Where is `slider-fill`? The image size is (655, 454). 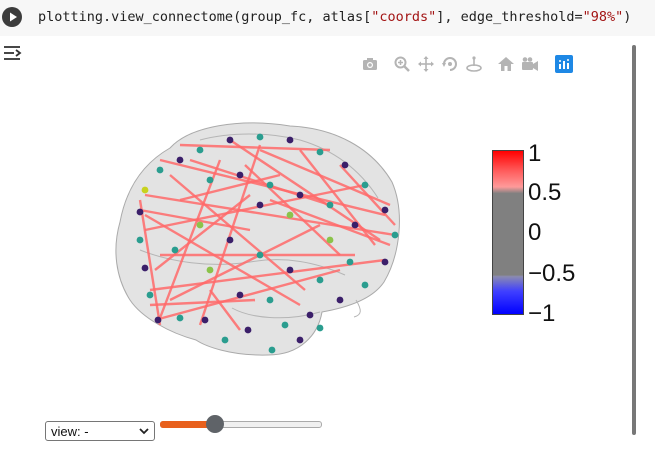
slider-fill is located at coordinates (186, 424).